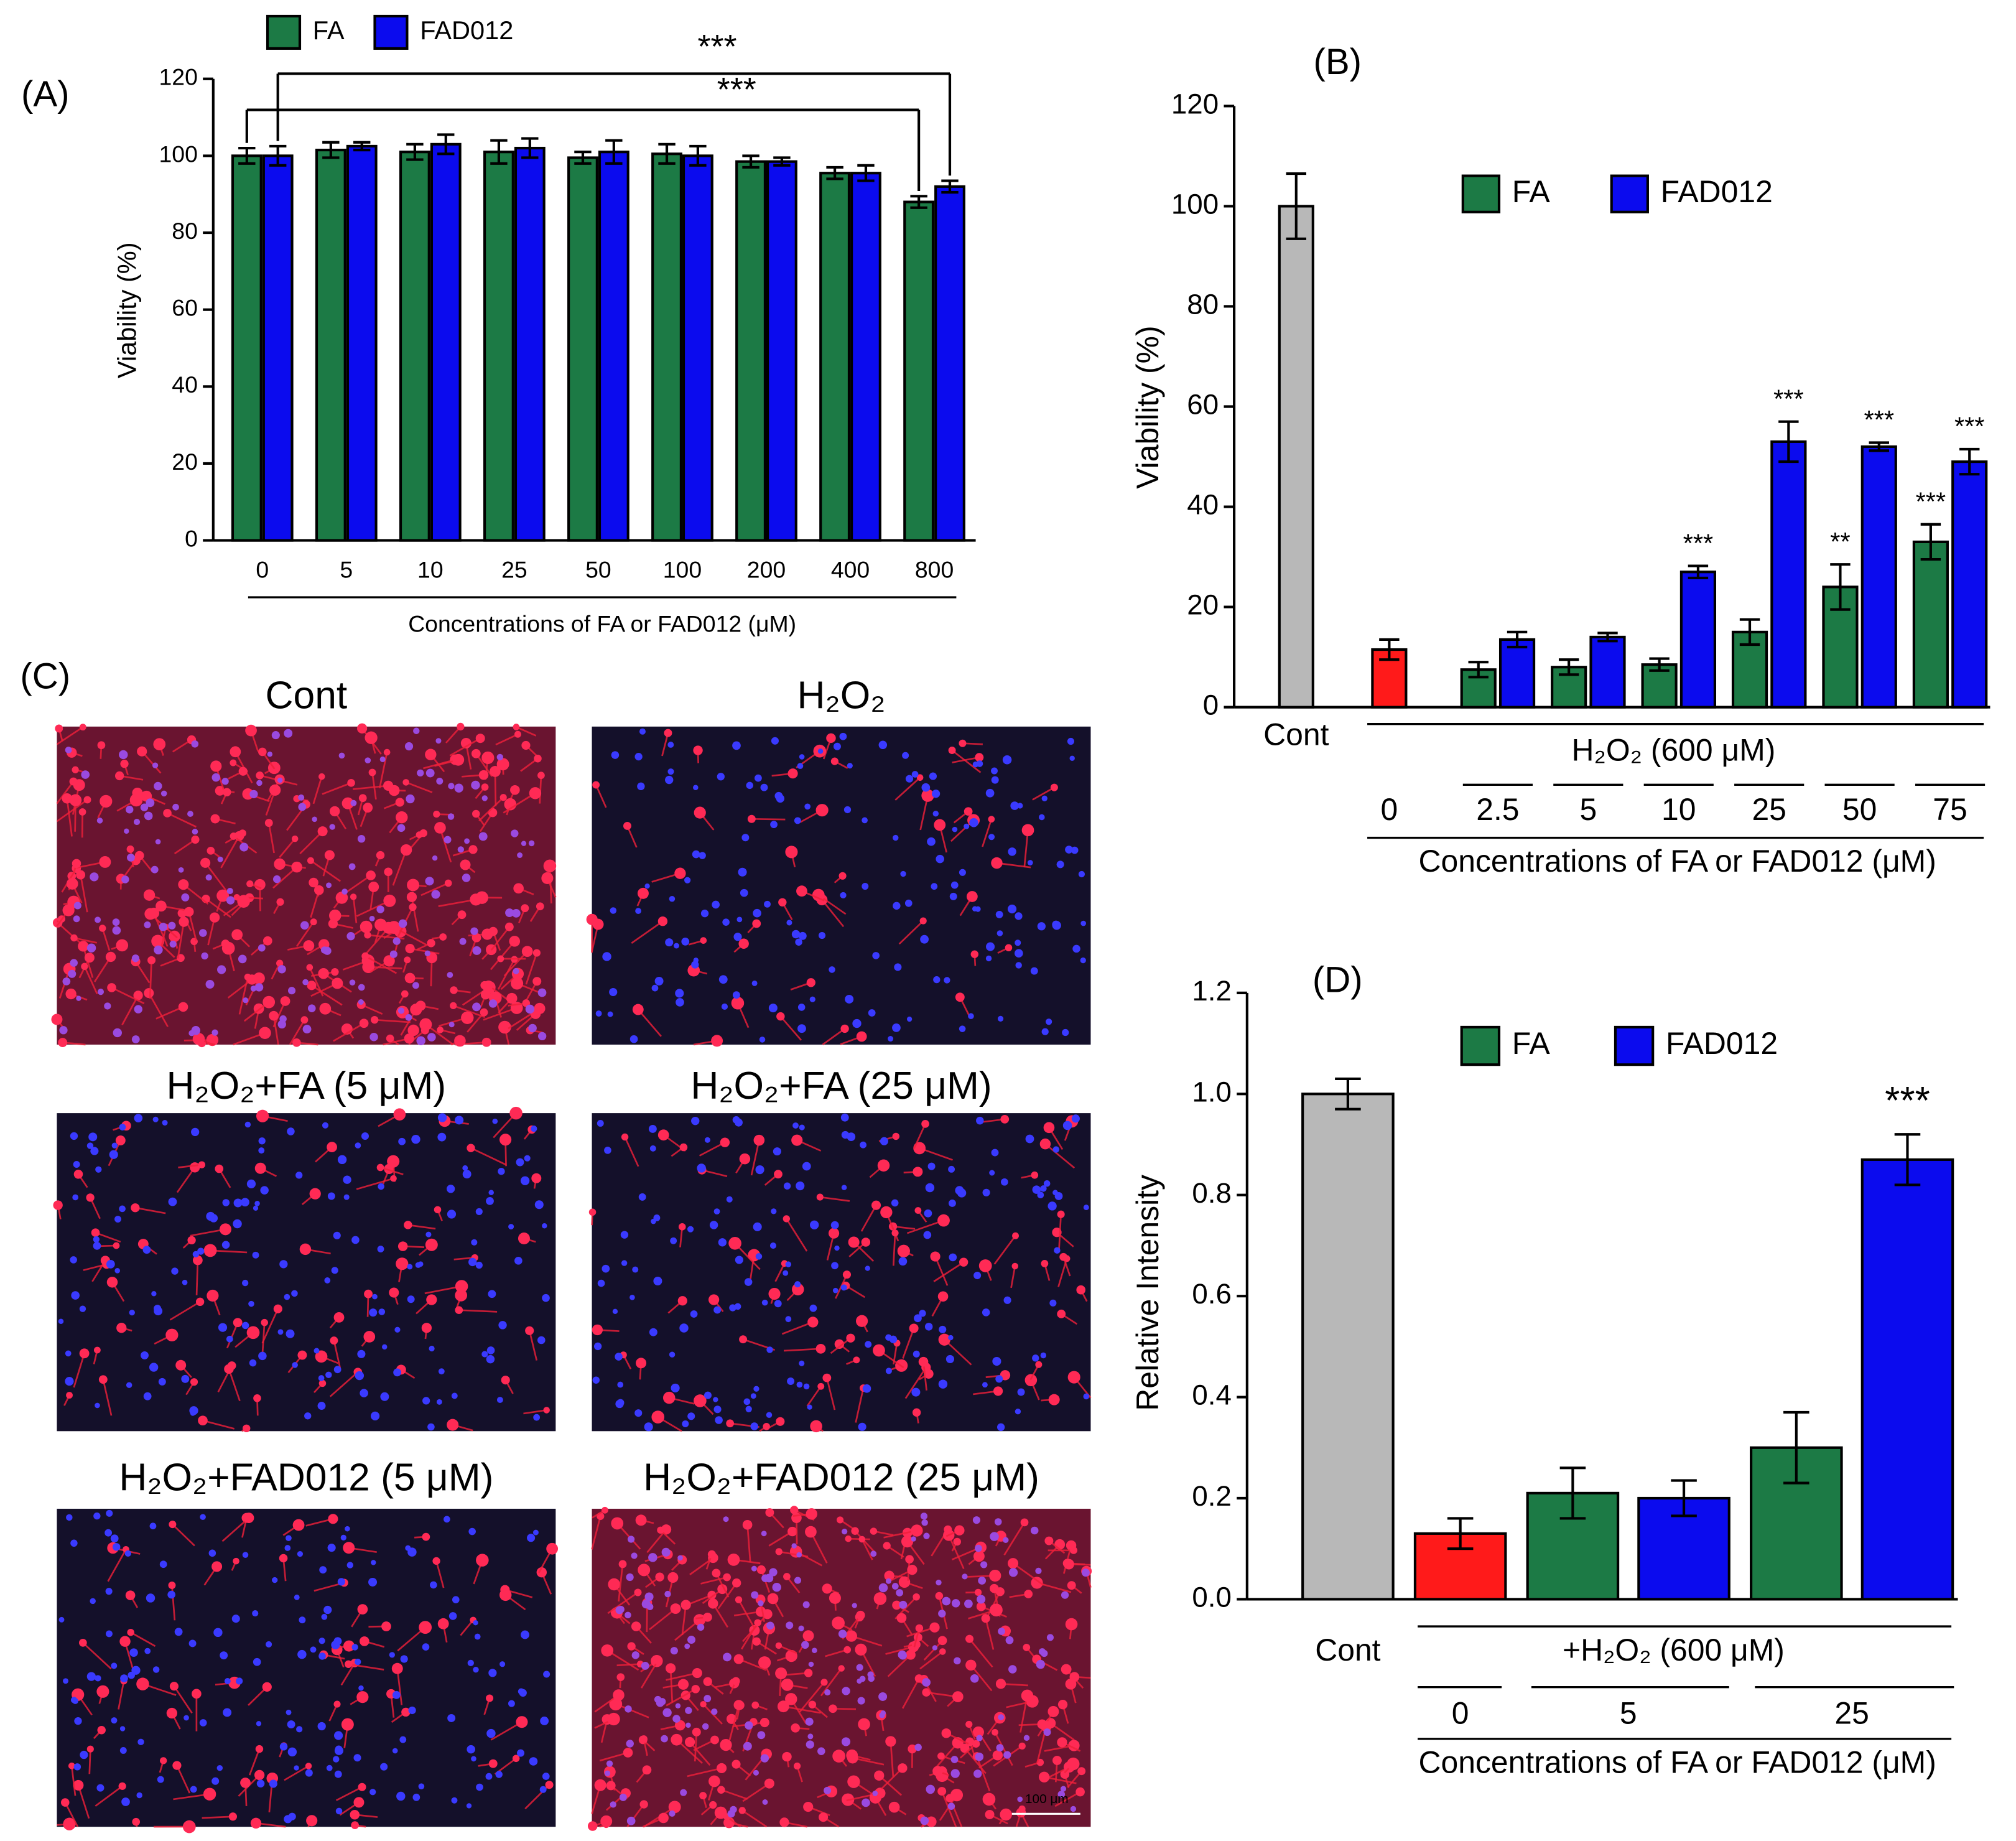 Image resolution: width=2016 pixels, height=1841 pixels. What do you see at coordinates (1698, 640) in the screenshot?
I see `bar` at bounding box center [1698, 640].